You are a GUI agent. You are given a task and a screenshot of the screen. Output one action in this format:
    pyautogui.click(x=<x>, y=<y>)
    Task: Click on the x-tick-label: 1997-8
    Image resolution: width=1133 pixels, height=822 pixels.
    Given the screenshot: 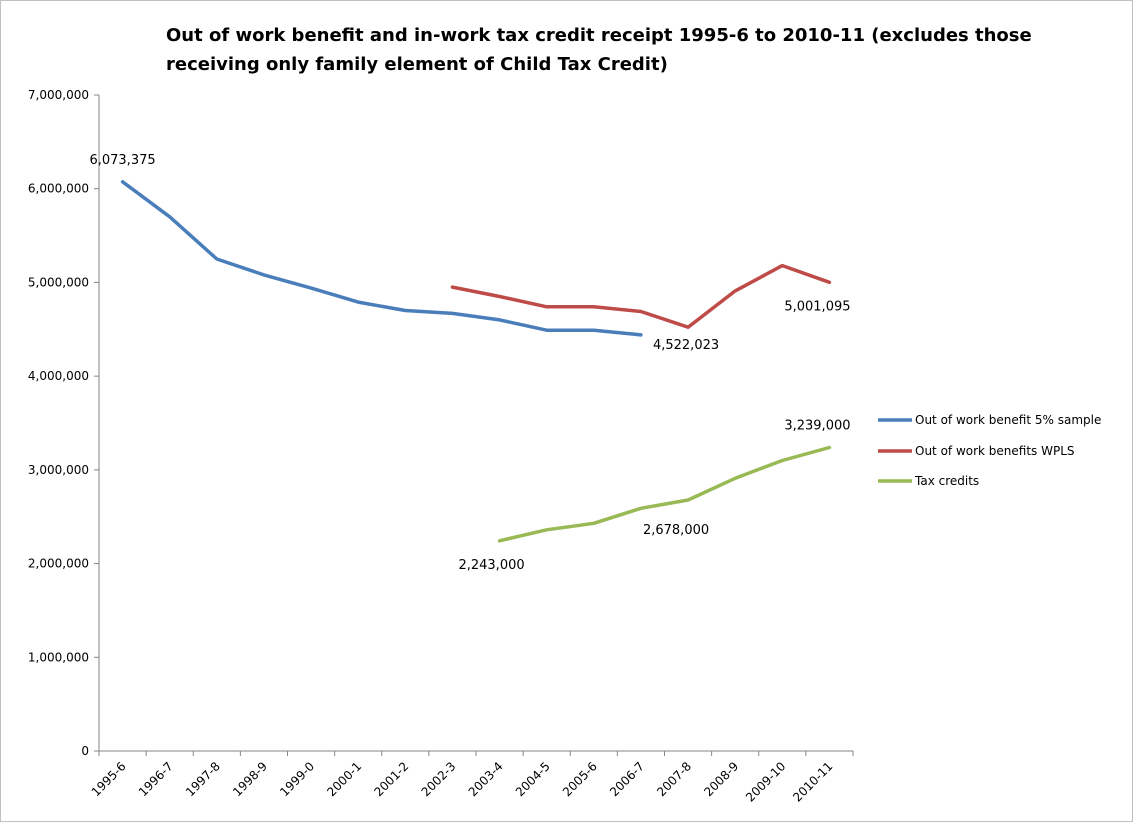 What is the action you would take?
    pyautogui.click(x=203, y=779)
    